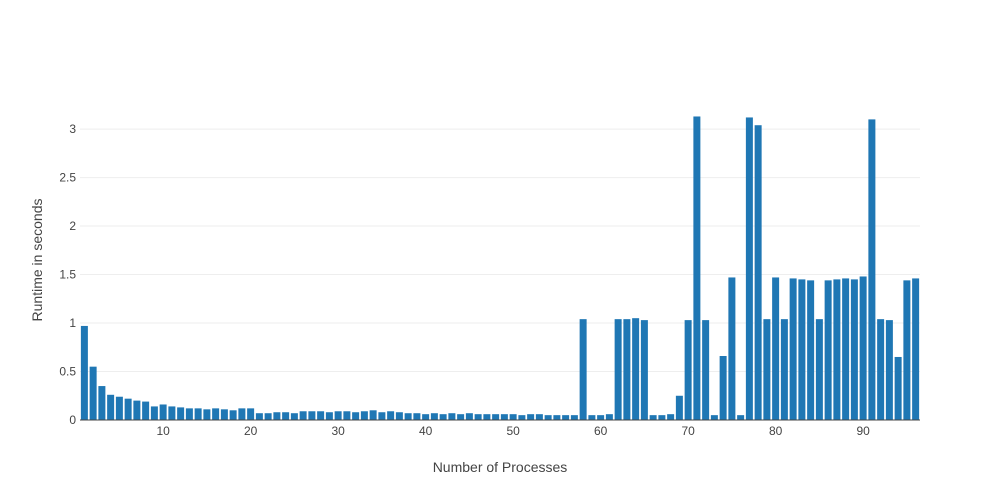 Image resolution: width=1000 pixels, height=500 pixels. What do you see at coordinates (251, 431) in the screenshot?
I see `x-tick-label: 20` at bounding box center [251, 431].